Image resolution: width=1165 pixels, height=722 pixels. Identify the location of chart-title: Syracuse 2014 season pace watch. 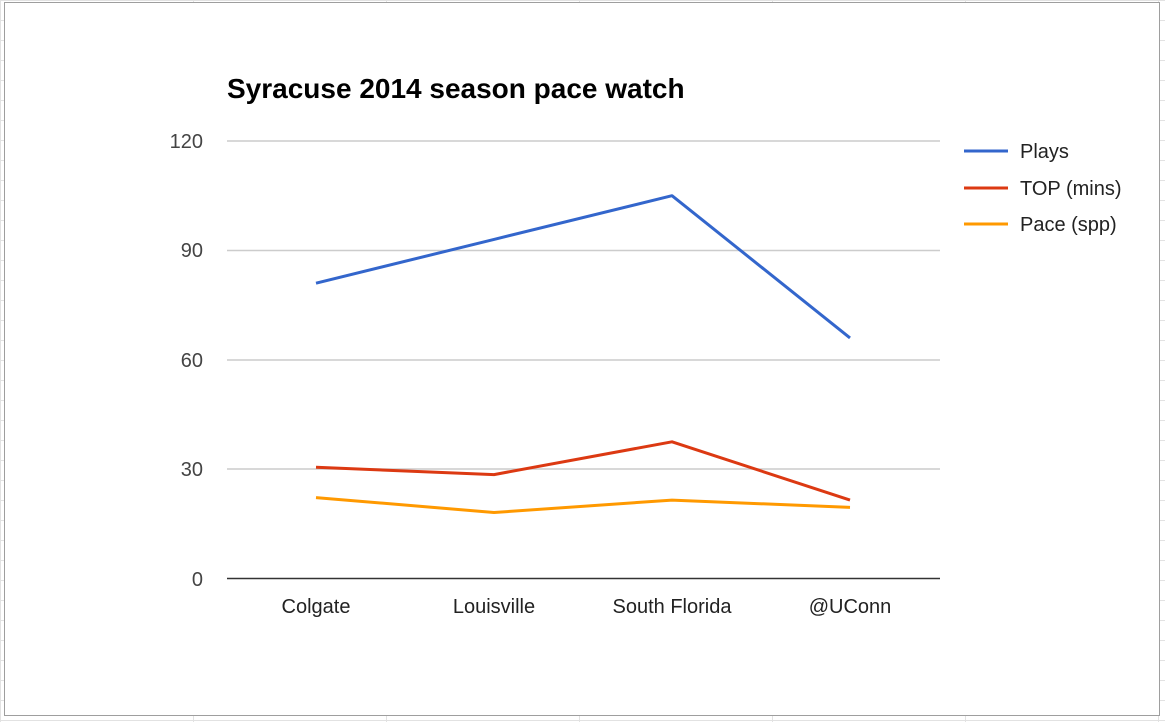
(456, 88).